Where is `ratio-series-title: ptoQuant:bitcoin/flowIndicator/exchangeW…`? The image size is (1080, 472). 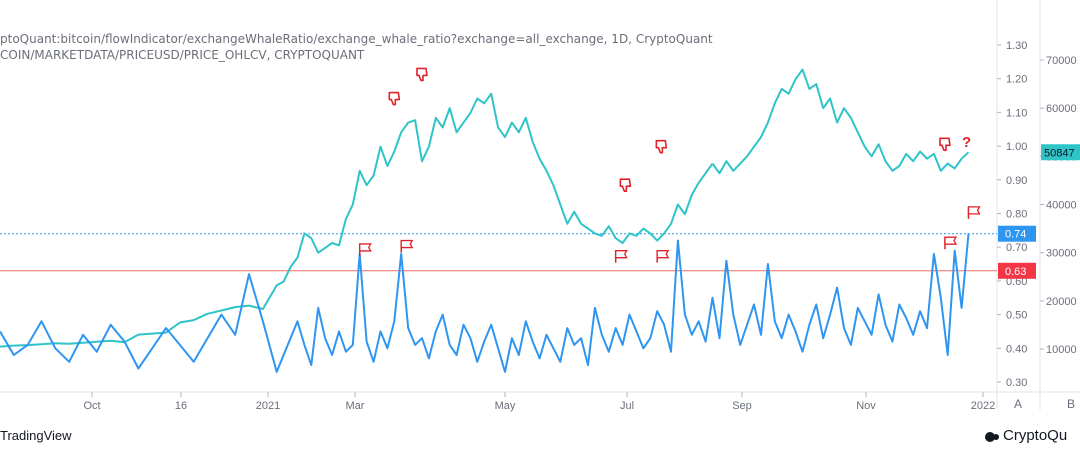
ratio-series-title: ptoQuant:bitcoin/flowIndicator/exchangeW… is located at coordinates (356, 39).